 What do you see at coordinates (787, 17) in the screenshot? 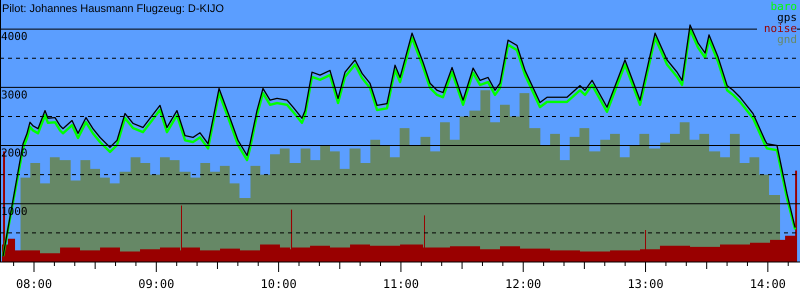
I see `text: gps` at bounding box center [787, 17].